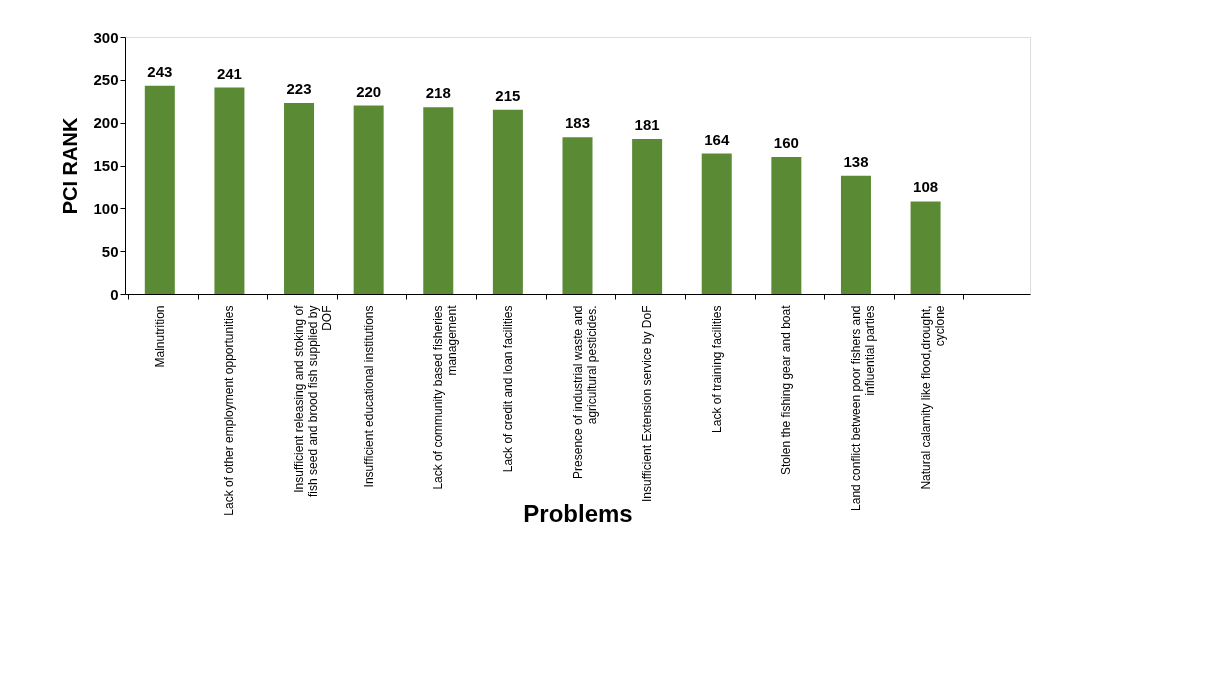 The image size is (1207, 687). Describe the element at coordinates (716, 369) in the screenshot. I see `x-tick-label: Lack of training facilities` at that location.